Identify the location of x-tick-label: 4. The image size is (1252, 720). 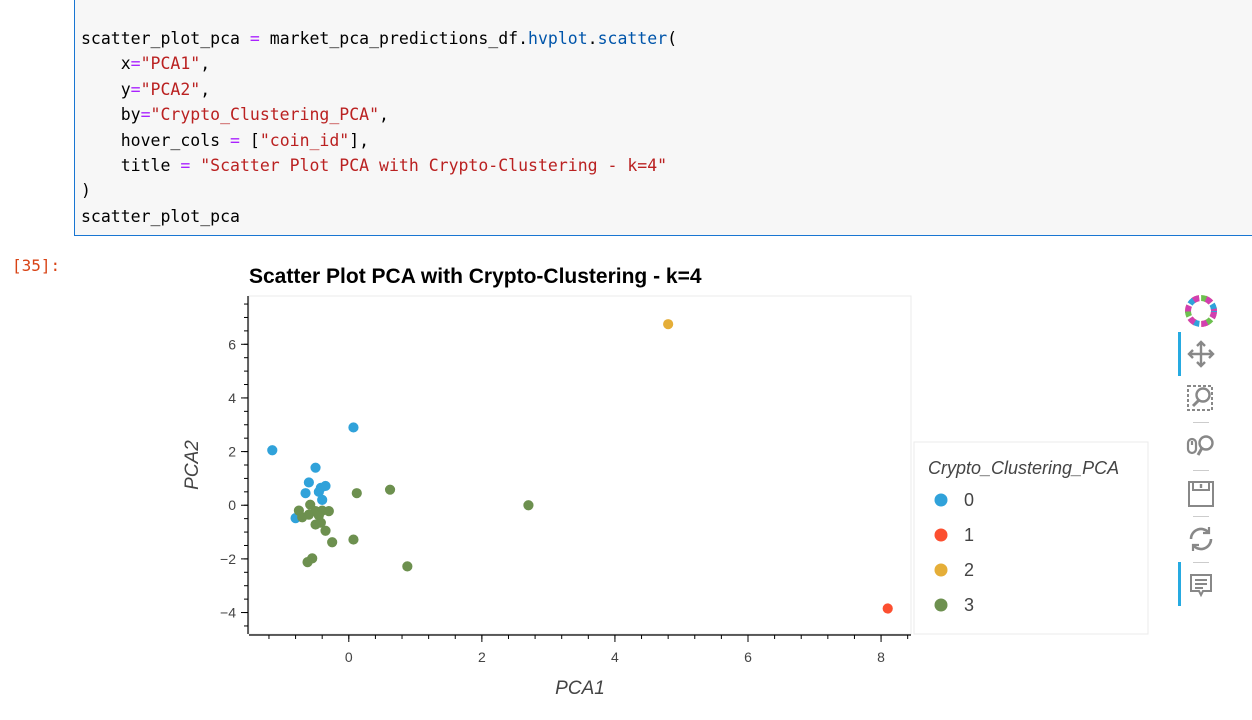
(615, 657).